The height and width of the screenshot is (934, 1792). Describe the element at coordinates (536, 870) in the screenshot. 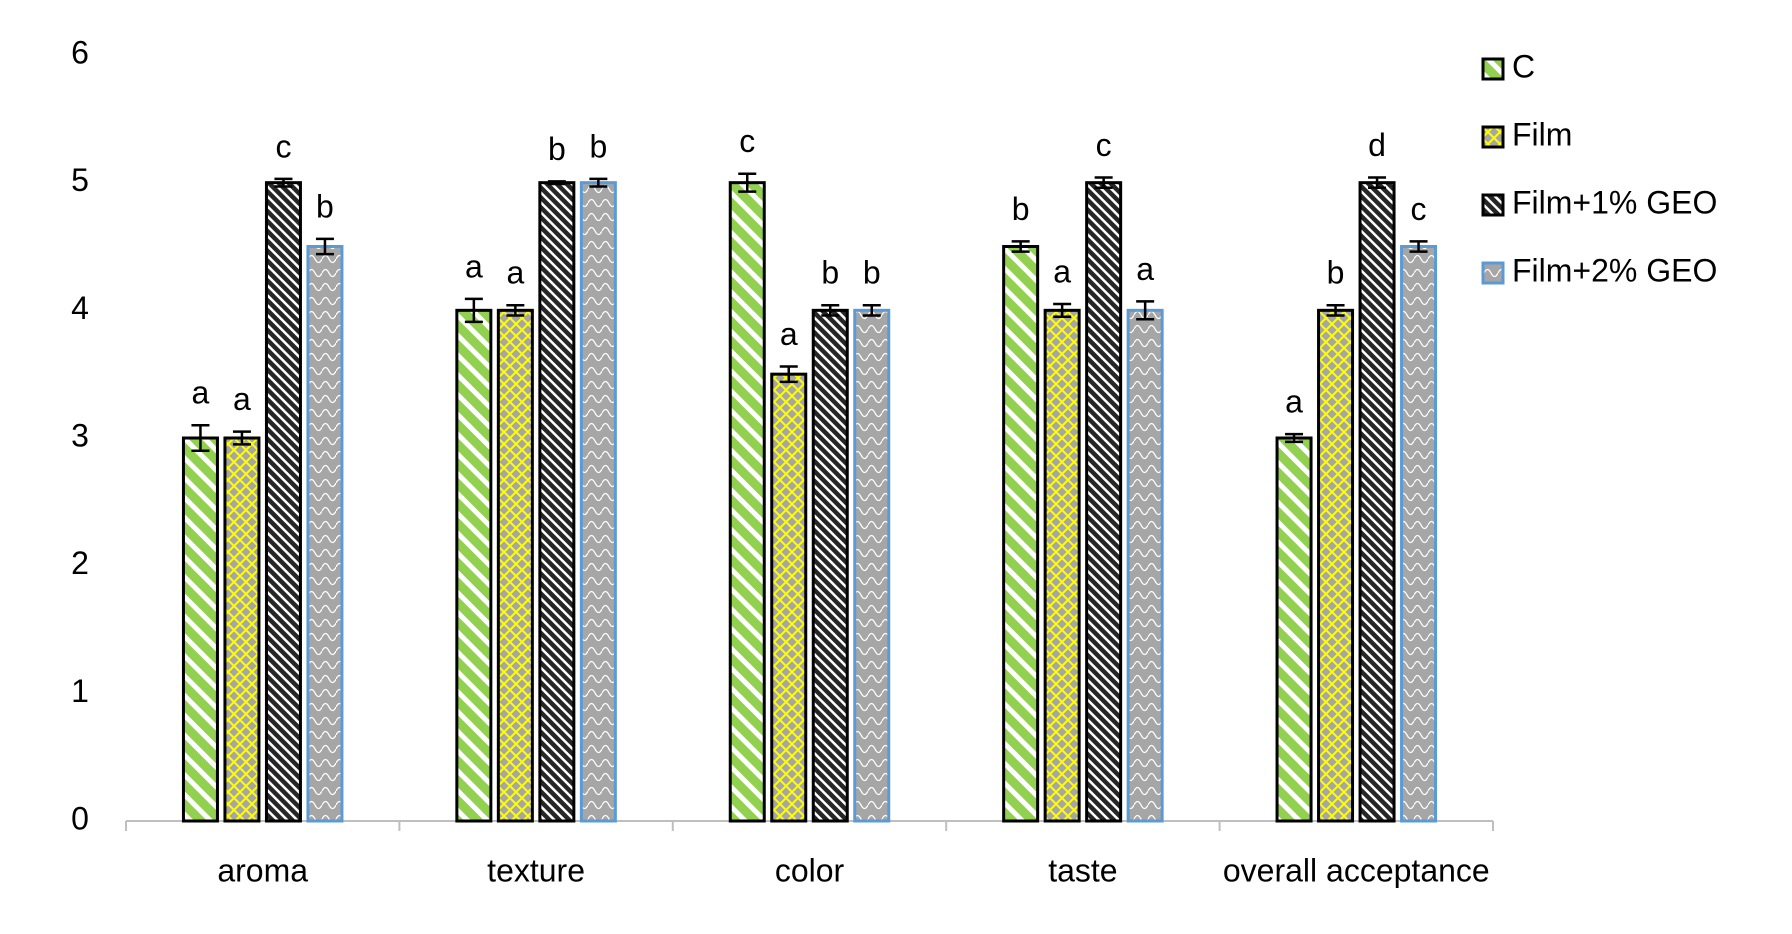

I see `x-tick-label: texture` at that location.